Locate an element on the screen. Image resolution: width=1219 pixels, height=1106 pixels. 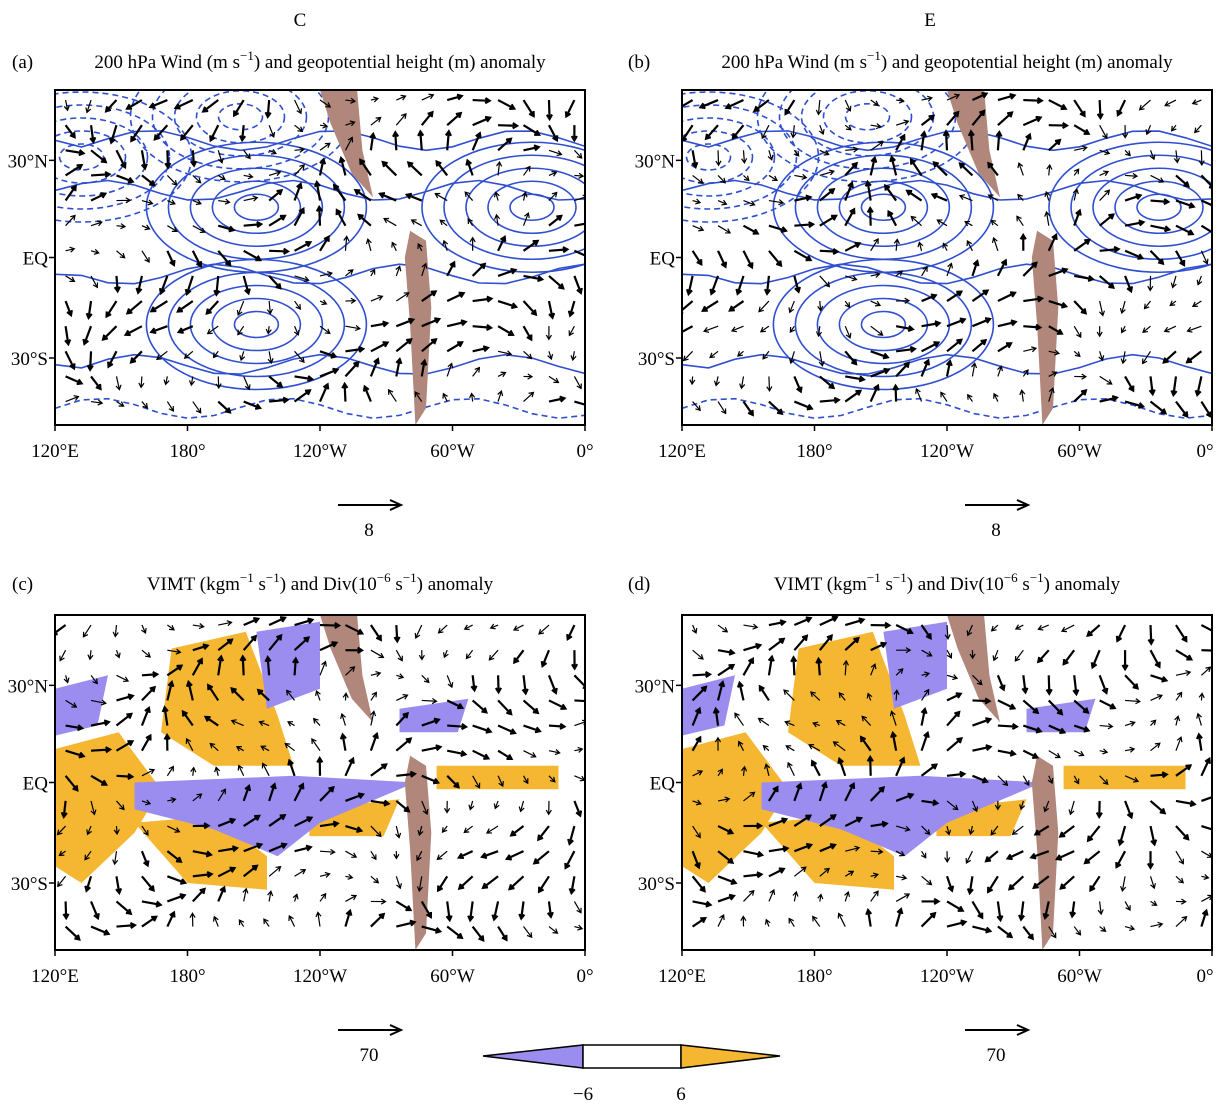
shading is located at coordinates (902, 816).